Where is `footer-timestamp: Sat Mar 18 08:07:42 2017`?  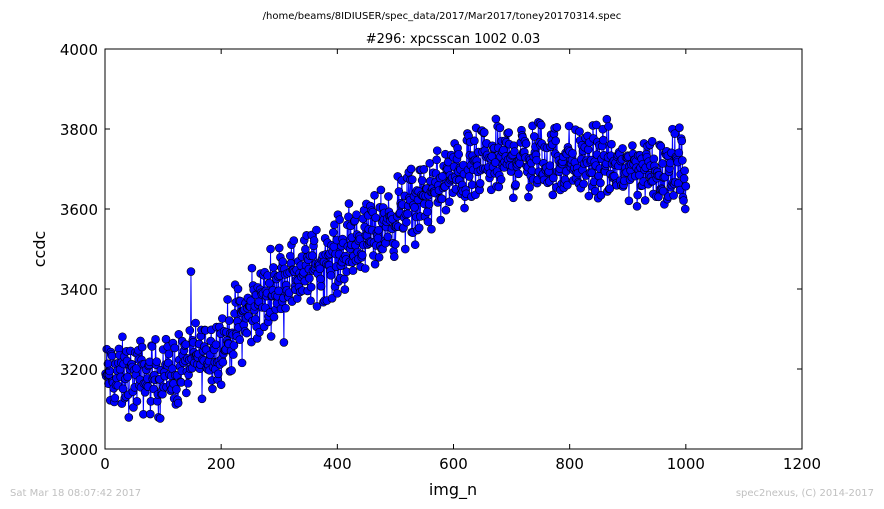 footer-timestamp: Sat Mar 18 08:07:42 2017 is located at coordinates (76, 493).